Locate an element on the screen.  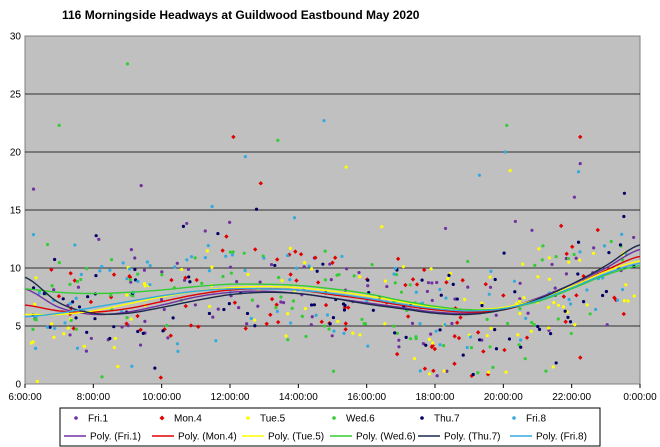
x-tick-label: 8:00:00 is located at coordinates (94, 397).